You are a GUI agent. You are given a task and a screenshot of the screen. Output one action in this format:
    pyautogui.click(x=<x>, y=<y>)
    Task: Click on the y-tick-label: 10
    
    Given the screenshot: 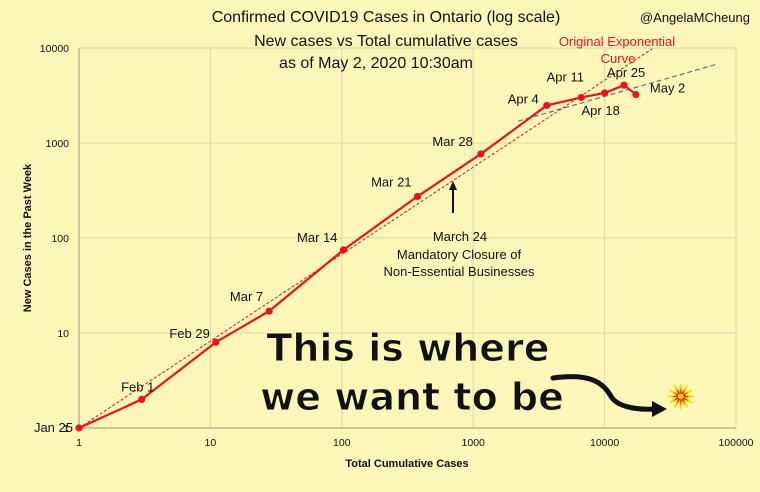 What is the action you would take?
    pyautogui.click(x=63, y=334)
    